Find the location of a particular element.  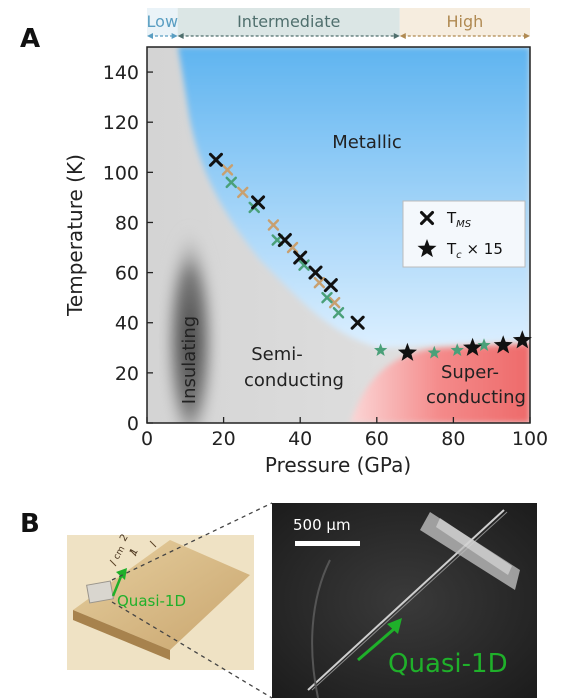

ruler-number-2: 2 is located at coordinates (124, 537).